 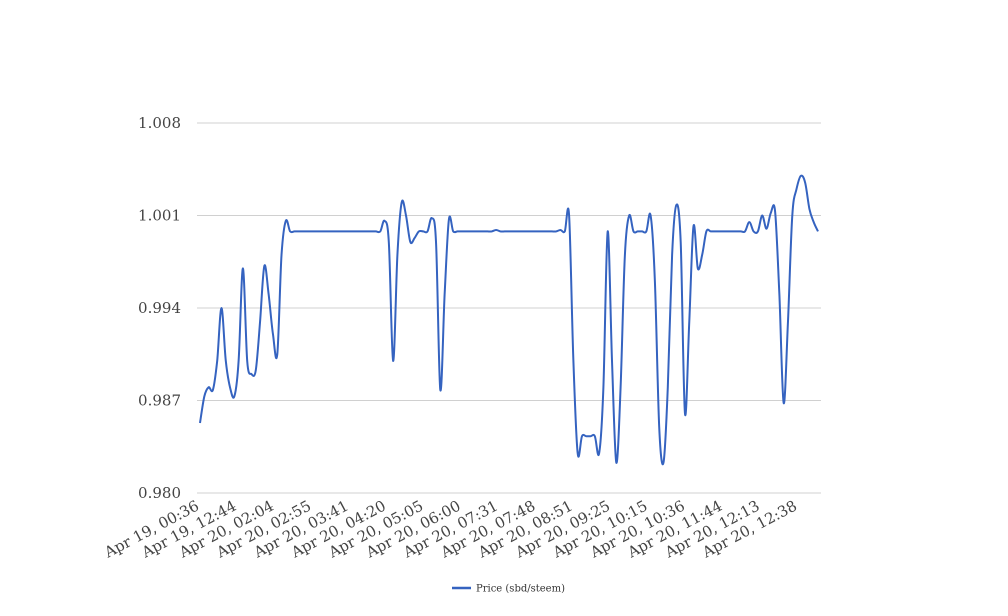 What do you see at coordinates (520, 589) in the screenshot?
I see `legend-label-price: Price (sbd/steem)` at bounding box center [520, 589].